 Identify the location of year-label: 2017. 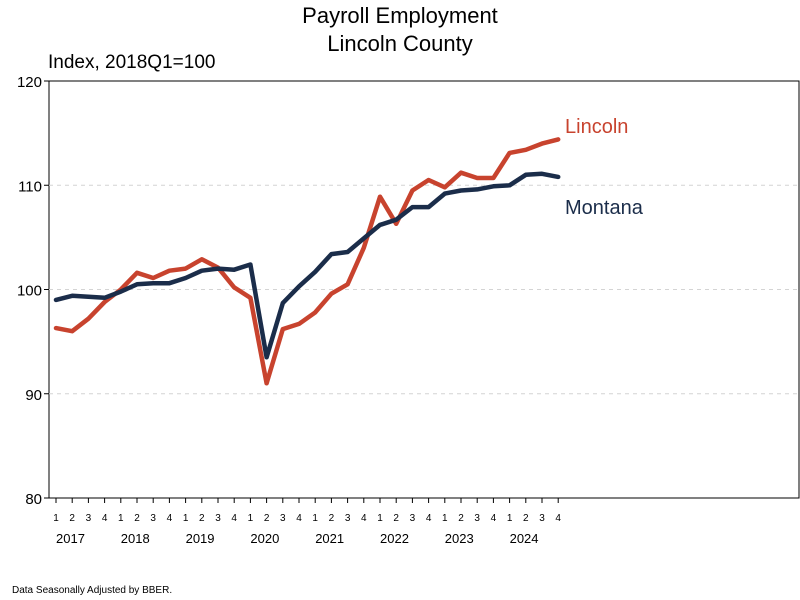
(70, 538).